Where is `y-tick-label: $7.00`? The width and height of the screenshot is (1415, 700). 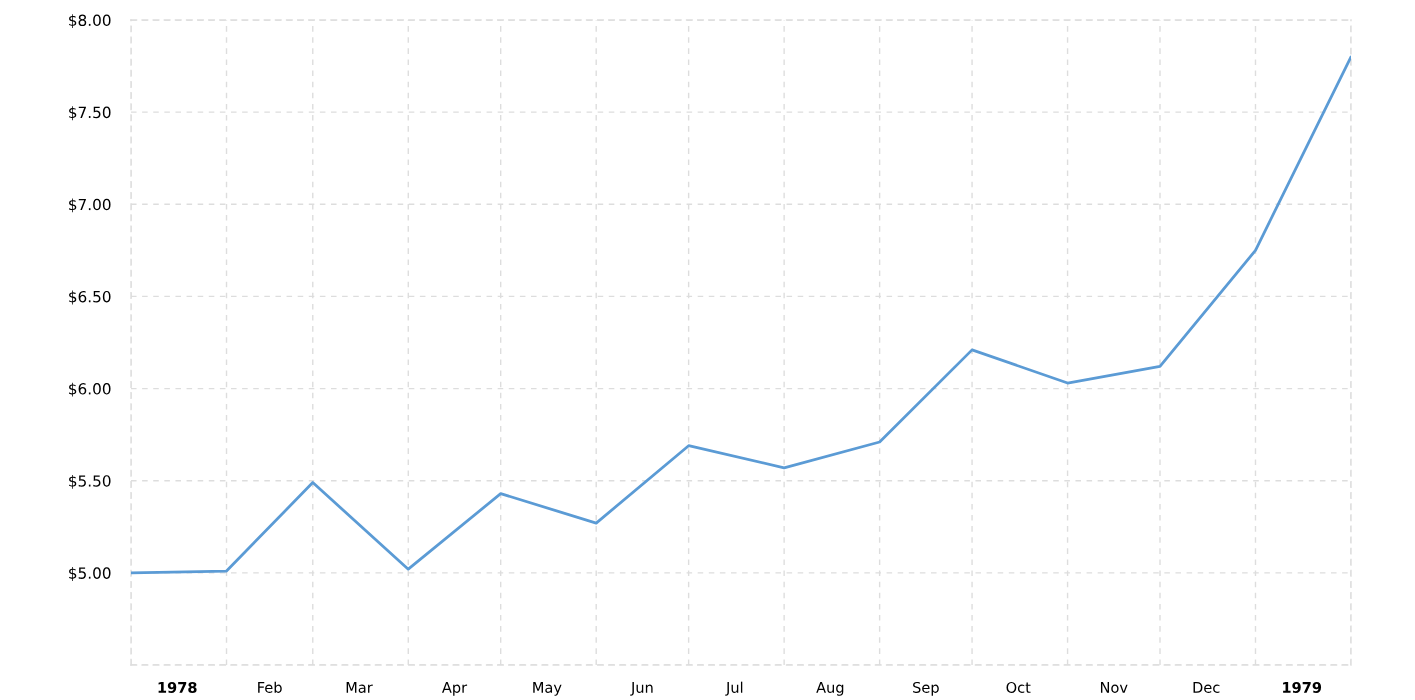 y-tick-label: $7.00 is located at coordinates (90, 205).